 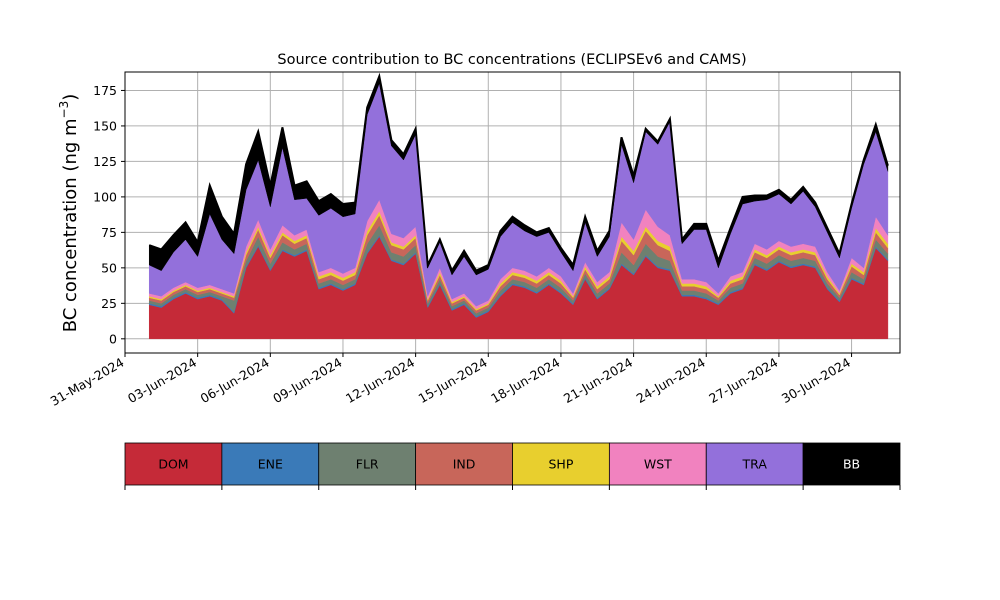 What do you see at coordinates (109, 214) in the screenshot?
I see `y-axis: 0 25 50 75 100 125 150 175` at bounding box center [109, 214].